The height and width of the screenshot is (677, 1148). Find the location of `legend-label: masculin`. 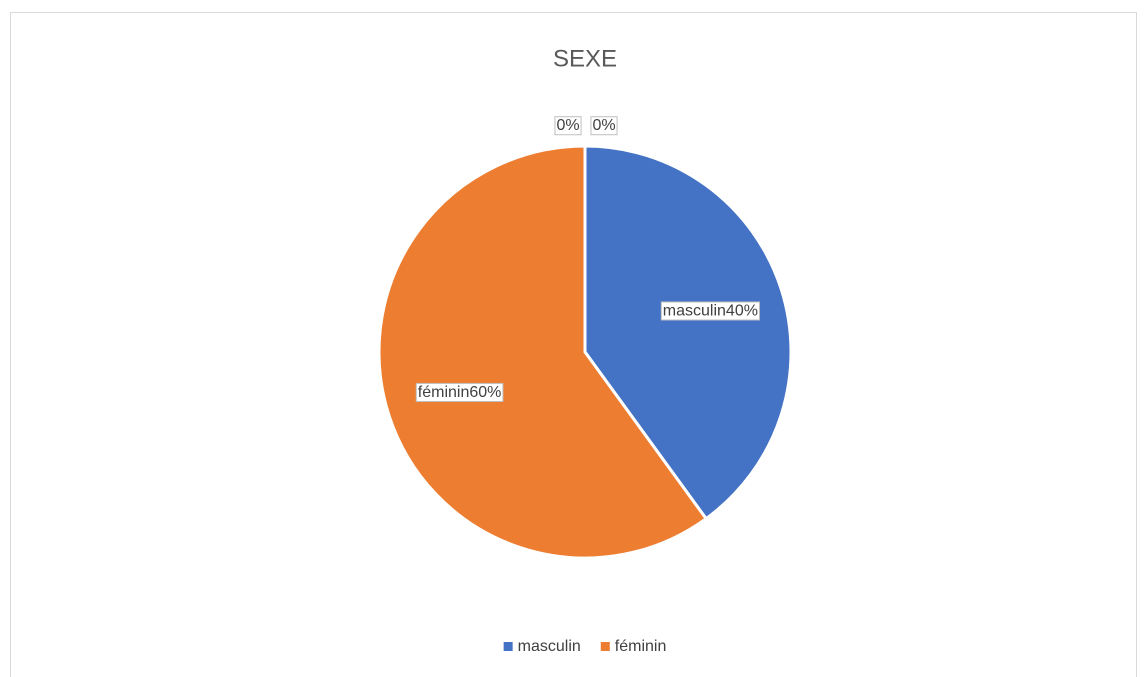

legend-label: masculin is located at coordinates (549, 646).